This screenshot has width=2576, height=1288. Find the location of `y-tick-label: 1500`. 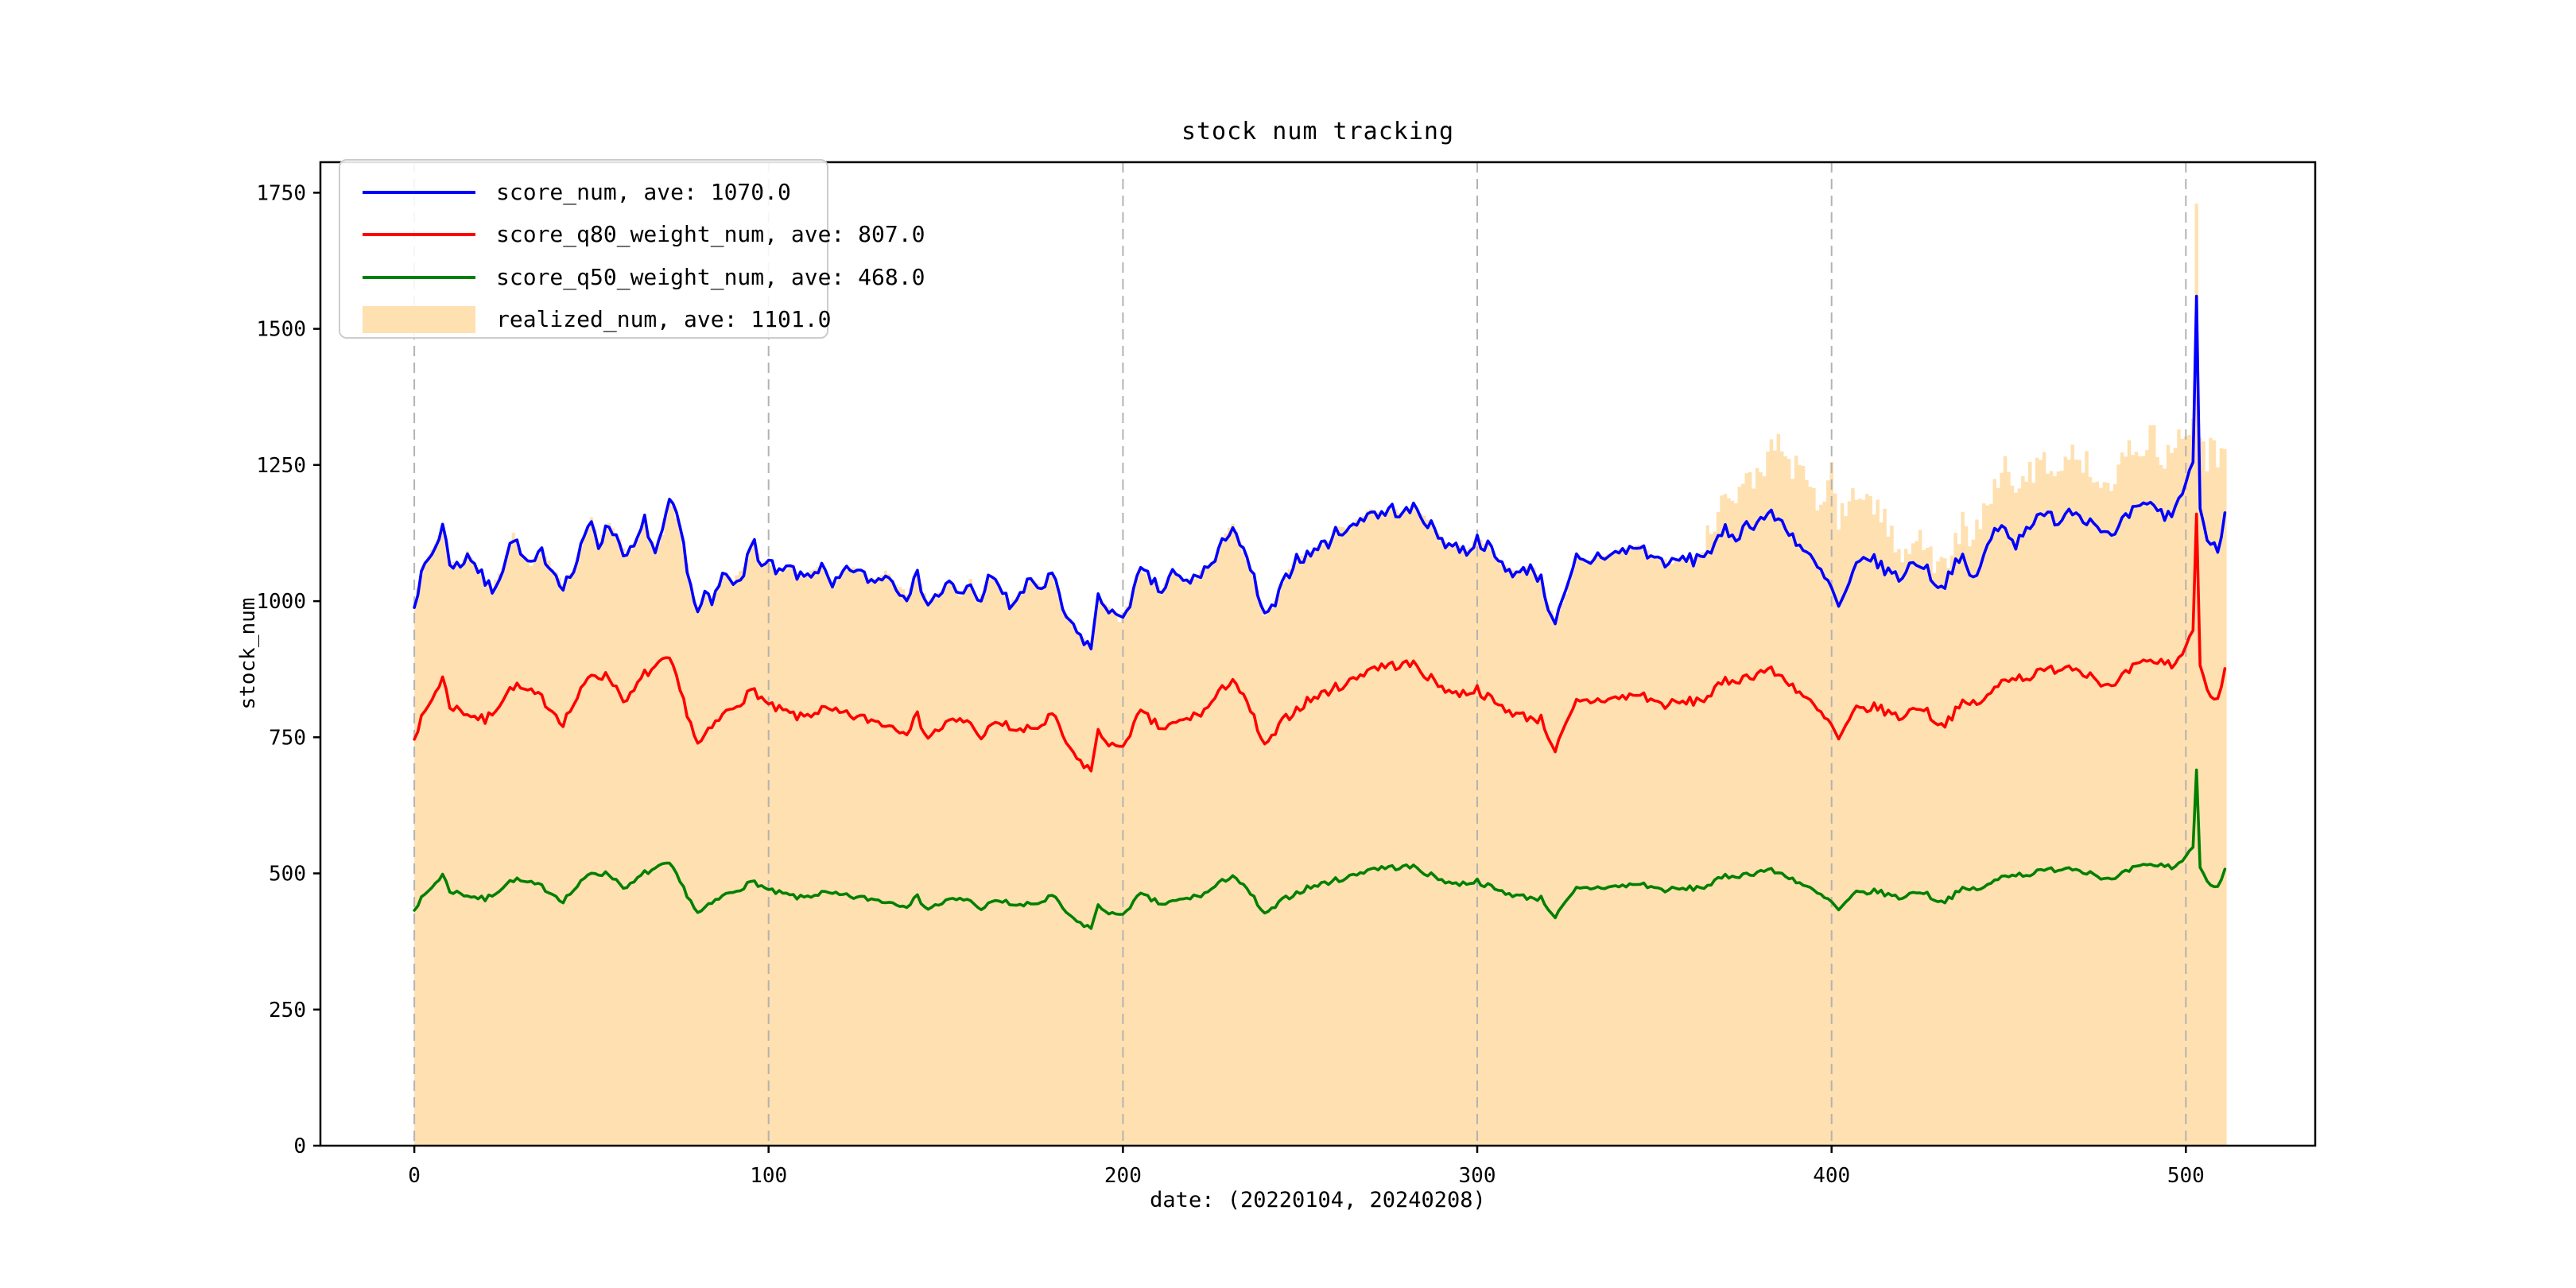

y-tick-label: 1500 is located at coordinates (281, 330).